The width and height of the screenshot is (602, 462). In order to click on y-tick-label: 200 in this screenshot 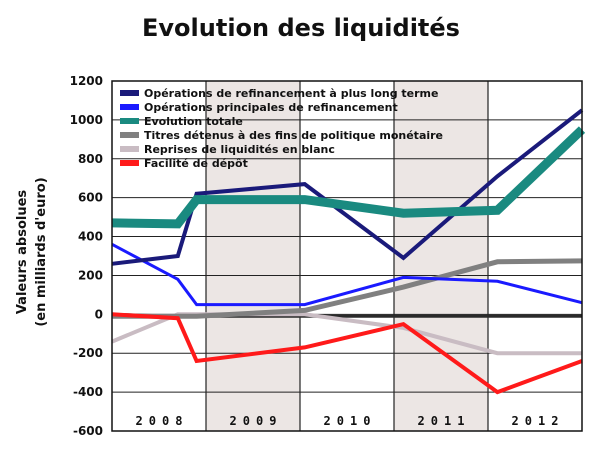, I will do `click(90, 275)`.